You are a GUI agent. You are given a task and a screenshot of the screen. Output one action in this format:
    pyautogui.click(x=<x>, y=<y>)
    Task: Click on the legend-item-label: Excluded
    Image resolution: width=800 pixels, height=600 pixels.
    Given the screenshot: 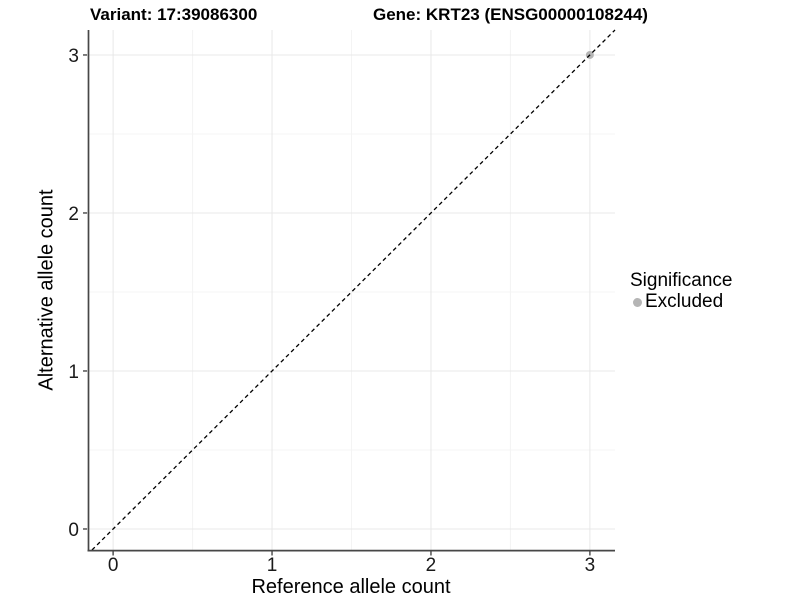 What is the action you would take?
    pyautogui.click(x=684, y=301)
    